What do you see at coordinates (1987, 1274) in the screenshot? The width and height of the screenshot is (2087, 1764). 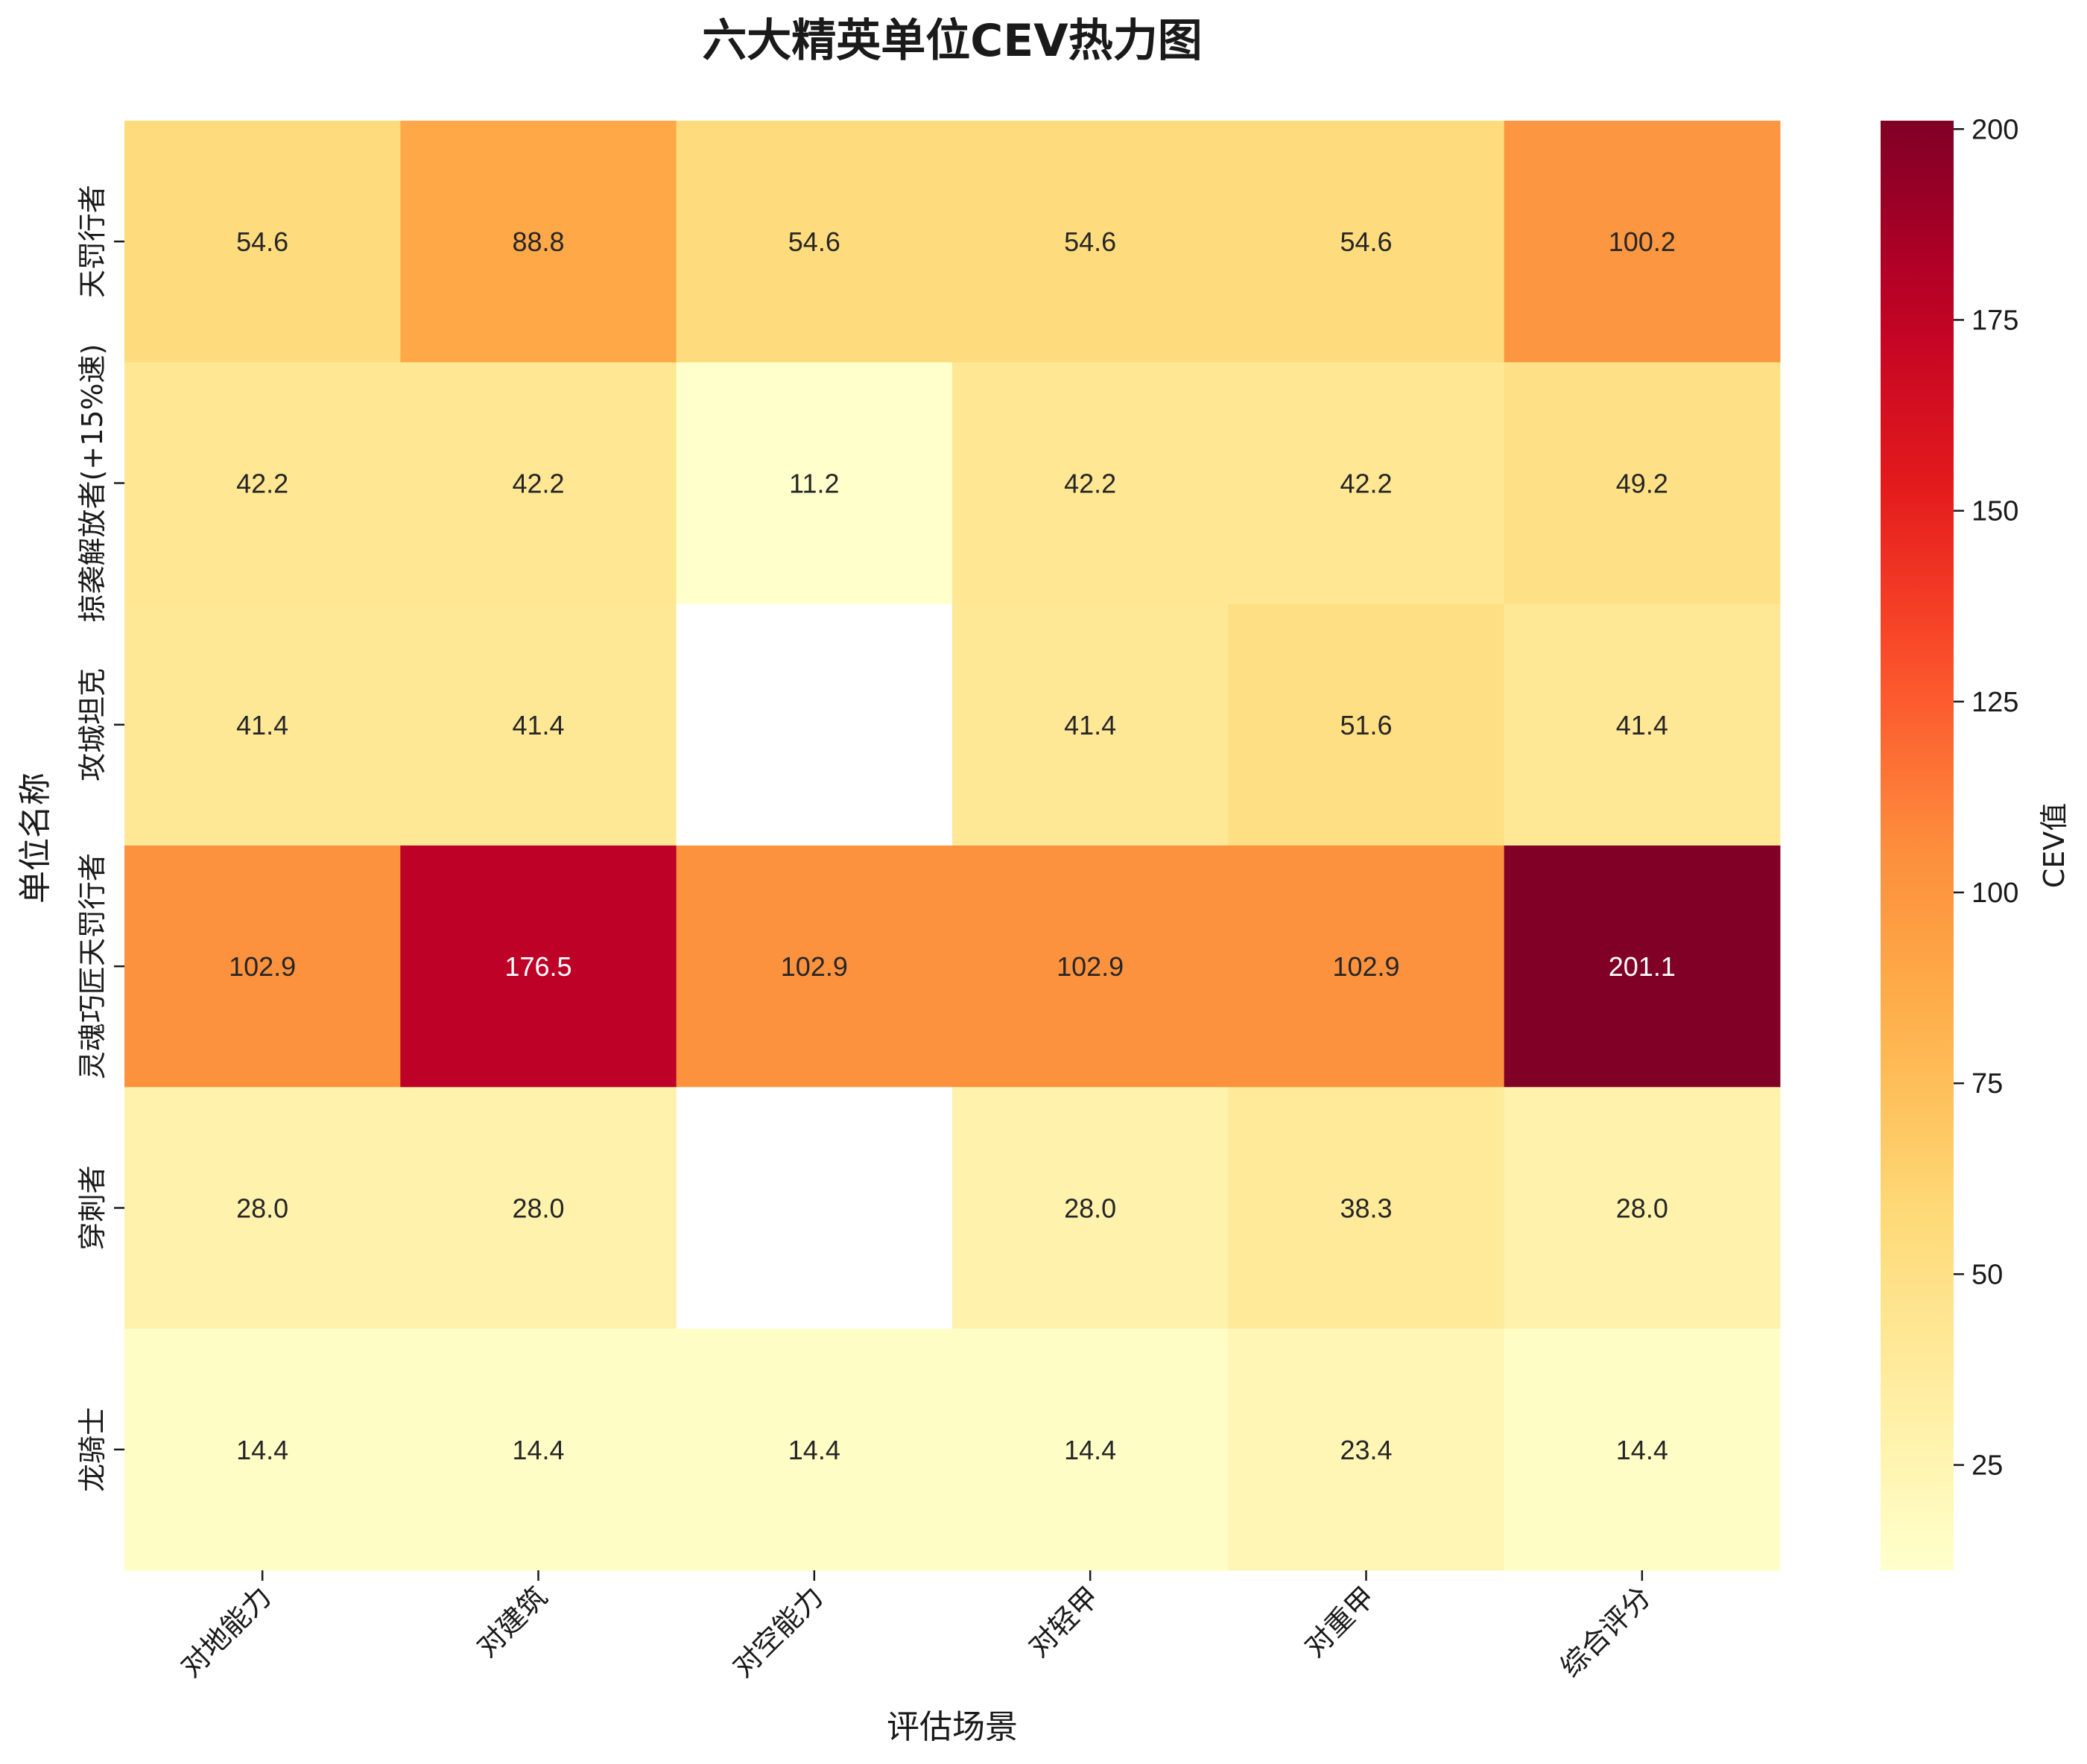 I see `colorbar-tick-label: 50` at bounding box center [1987, 1274].